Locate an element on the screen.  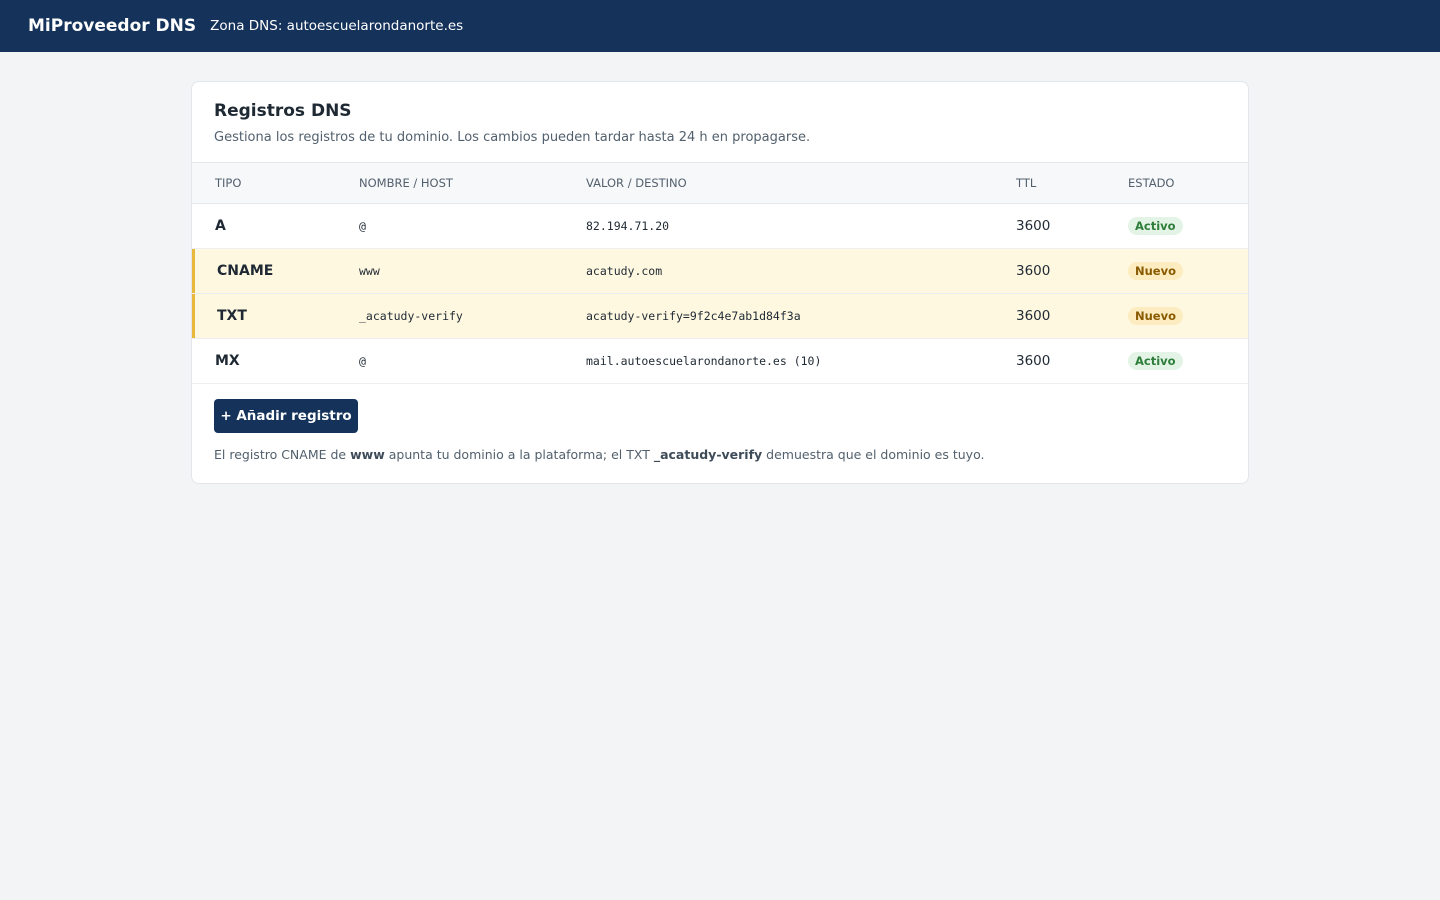
record-type: CNAME is located at coordinates (245, 271).